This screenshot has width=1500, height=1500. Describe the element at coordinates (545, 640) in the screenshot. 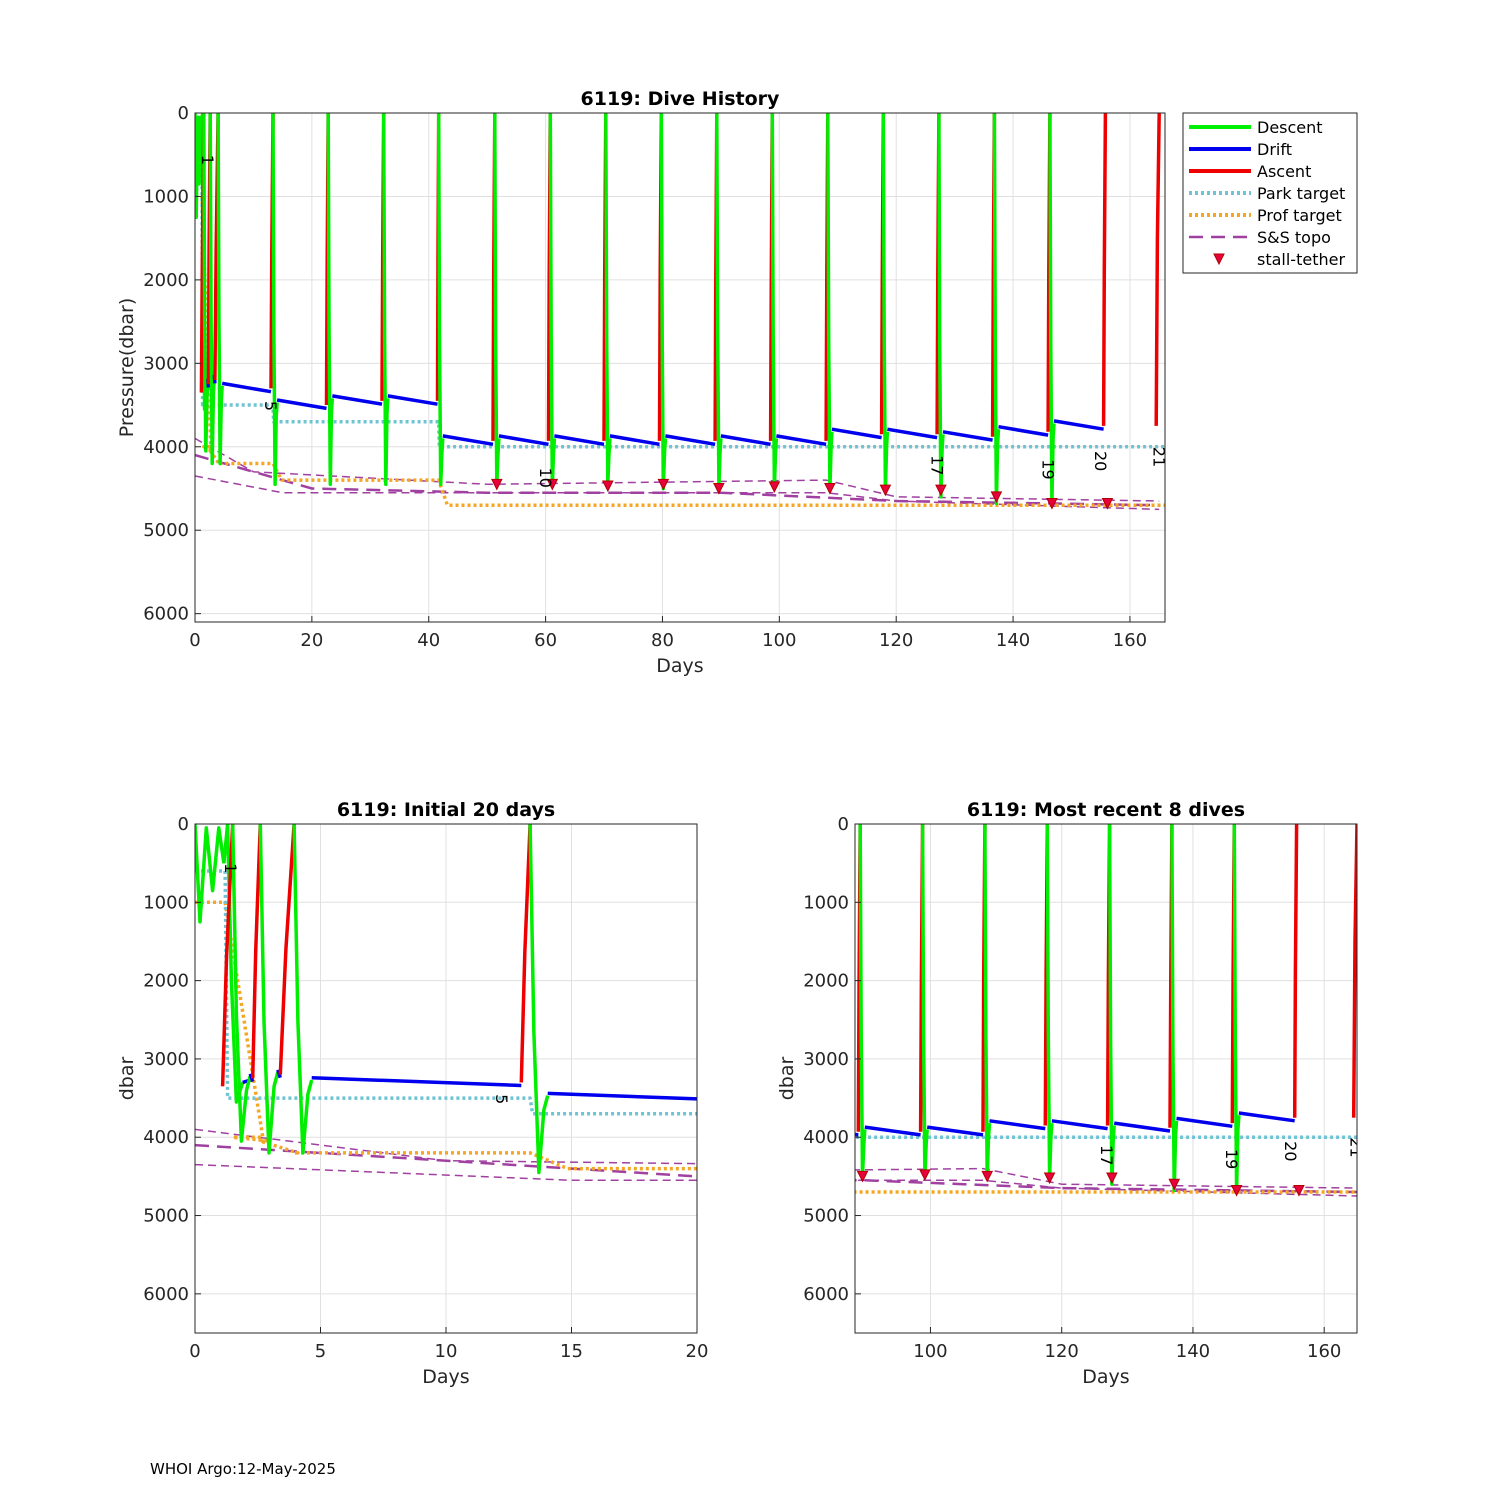

I see `x-tick-label: 60` at that location.